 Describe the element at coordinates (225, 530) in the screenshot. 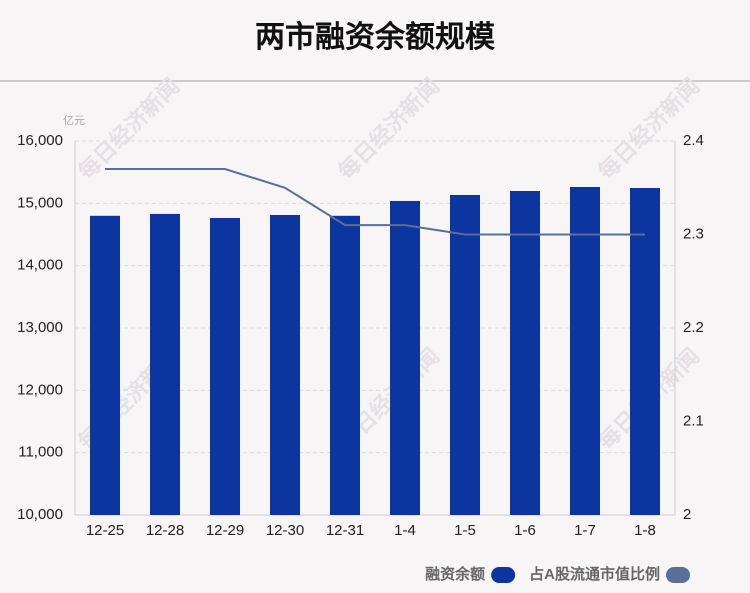

I see `x-tick-label: 12-29` at that location.